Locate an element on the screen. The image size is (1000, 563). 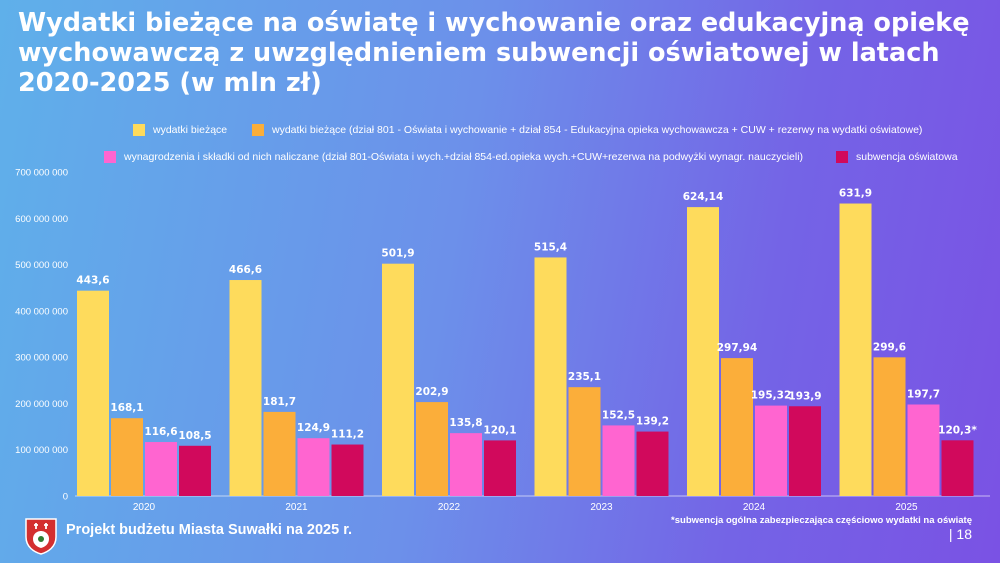
x-tick-label: 2021 is located at coordinates (296, 507).